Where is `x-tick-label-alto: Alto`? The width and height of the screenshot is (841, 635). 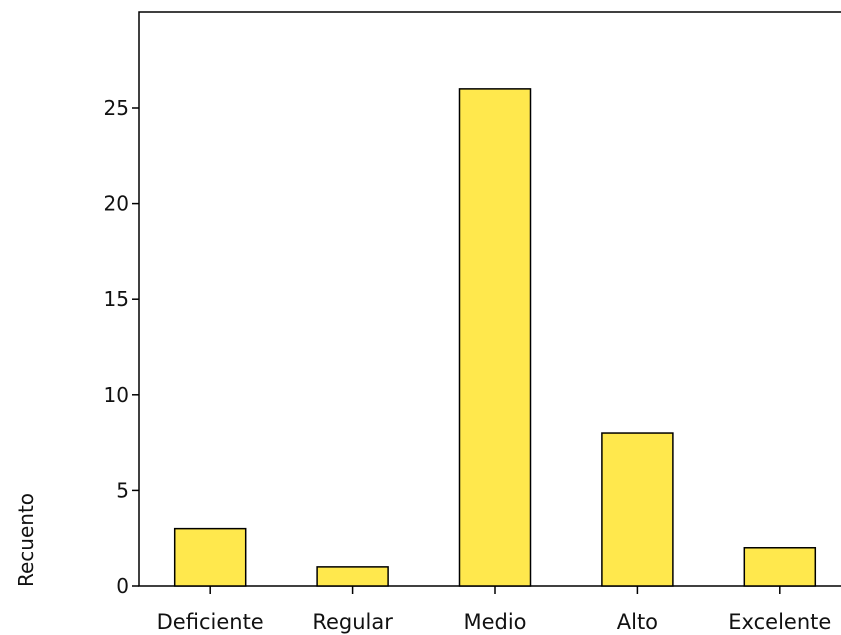 x-tick-label-alto: Alto is located at coordinates (637, 622).